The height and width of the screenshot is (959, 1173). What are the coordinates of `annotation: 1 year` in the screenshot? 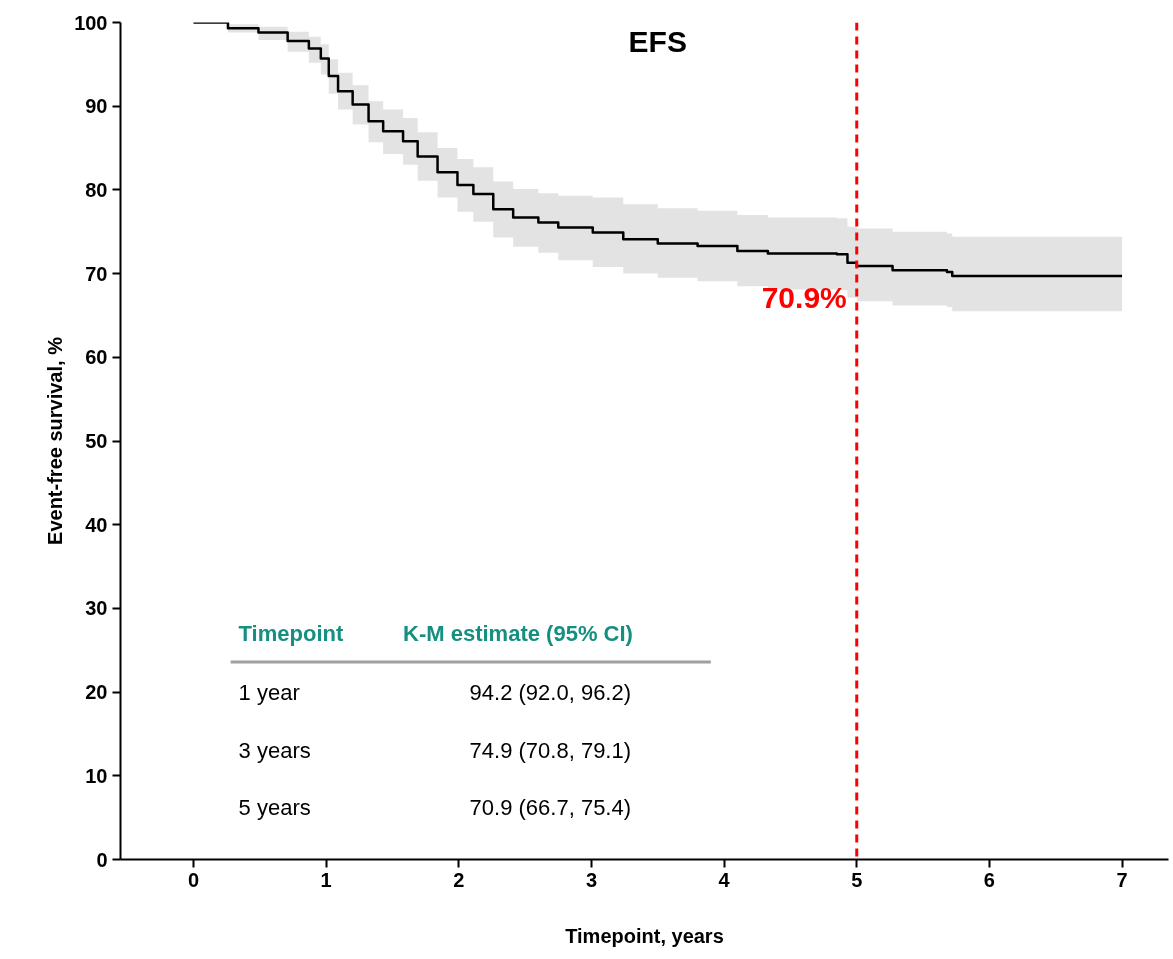 It's located at (269, 692).